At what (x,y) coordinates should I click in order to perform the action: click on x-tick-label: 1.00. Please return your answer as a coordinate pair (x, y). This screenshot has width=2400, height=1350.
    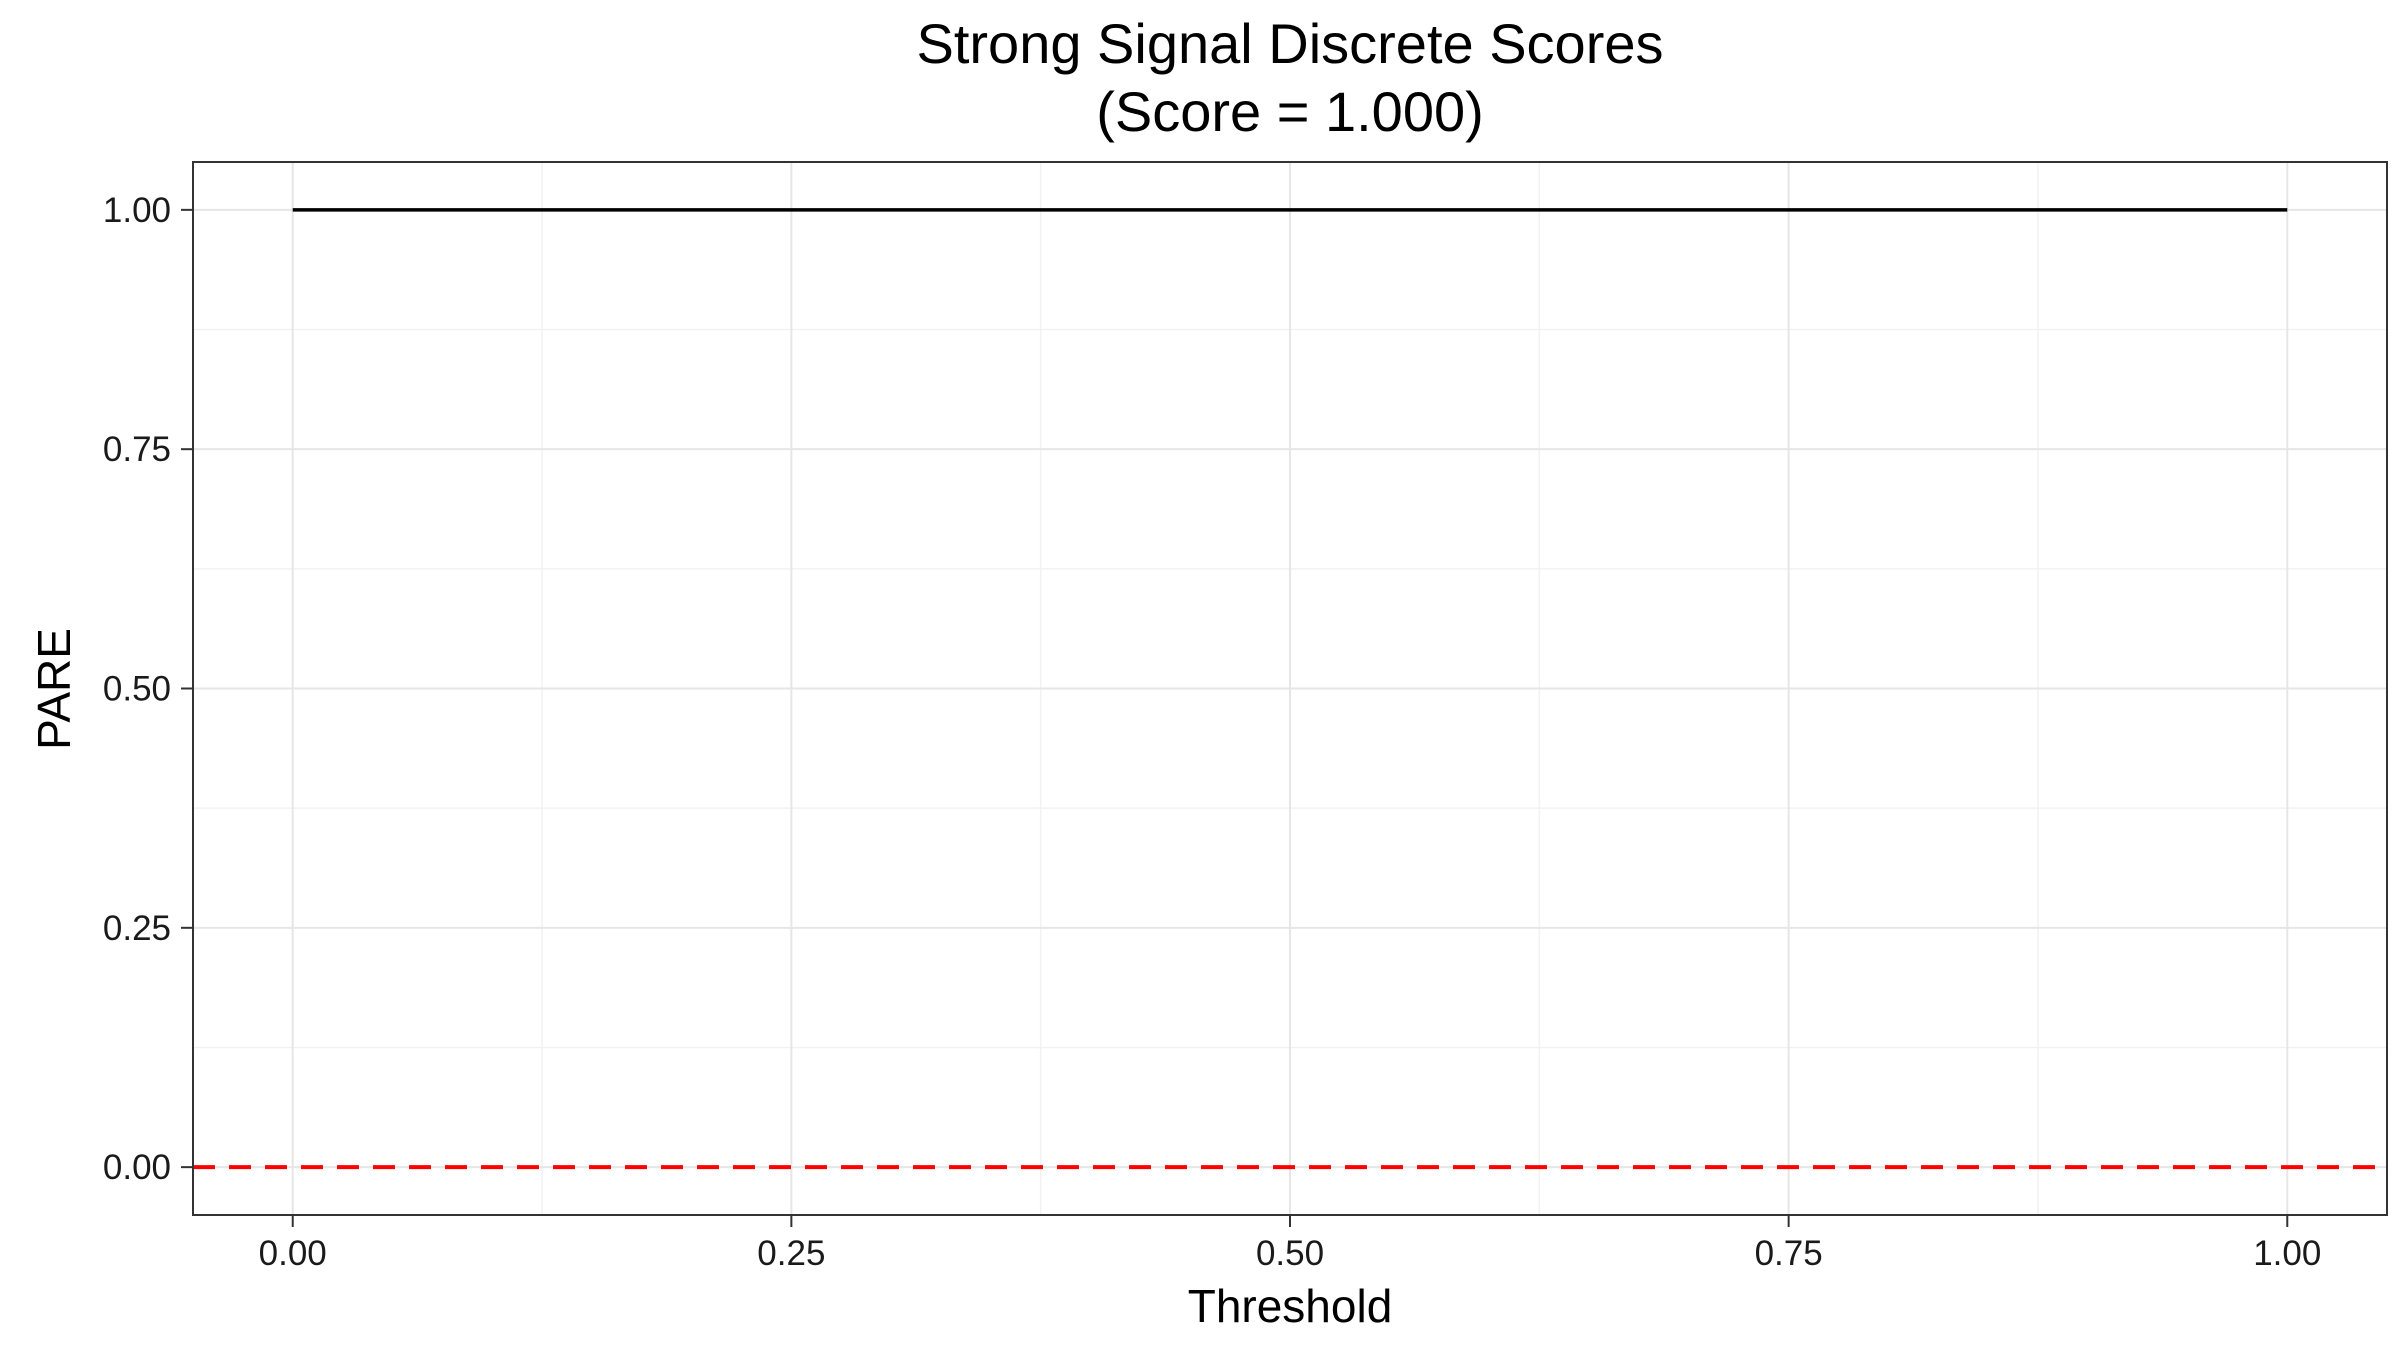
    Looking at the image, I should click on (2287, 1253).